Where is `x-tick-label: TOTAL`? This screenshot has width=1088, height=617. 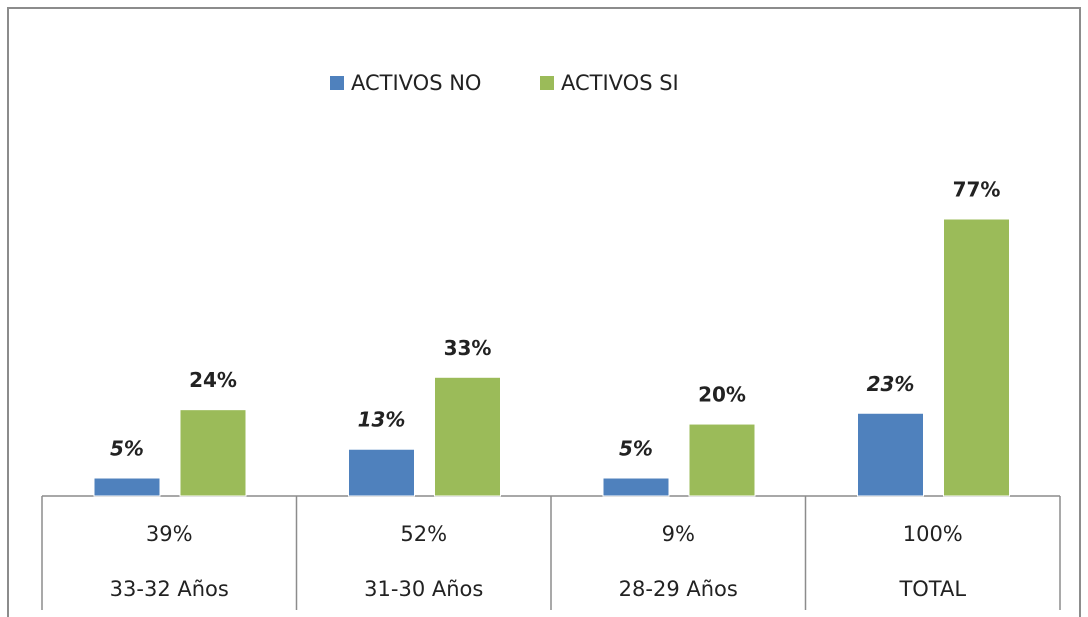
x-tick-label: TOTAL is located at coordinates (932, 589).